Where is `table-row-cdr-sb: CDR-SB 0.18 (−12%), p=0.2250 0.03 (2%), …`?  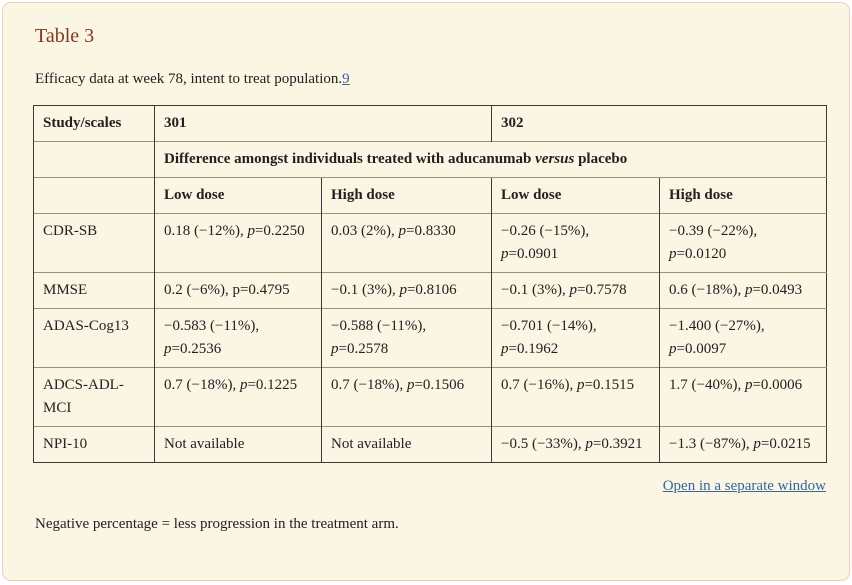 table-row-cdr-sb: CDR-SB 0.18 (−12%), p=0.2250 0.03 (2%), … is located at coordinates (430, 243).